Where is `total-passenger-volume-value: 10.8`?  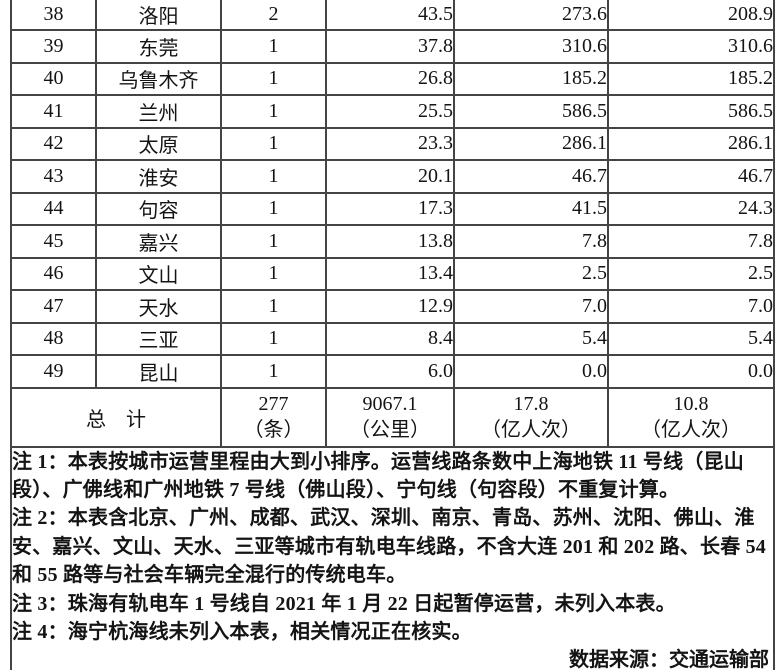 total-passenger-volume-value: 10.8 is located at coordinates (691, 404).